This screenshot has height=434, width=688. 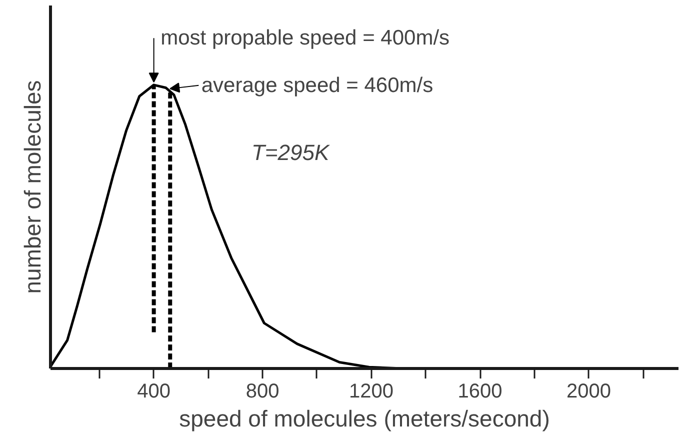 I want to click on x-tick-label: 1600, so click(x=480, y=391).